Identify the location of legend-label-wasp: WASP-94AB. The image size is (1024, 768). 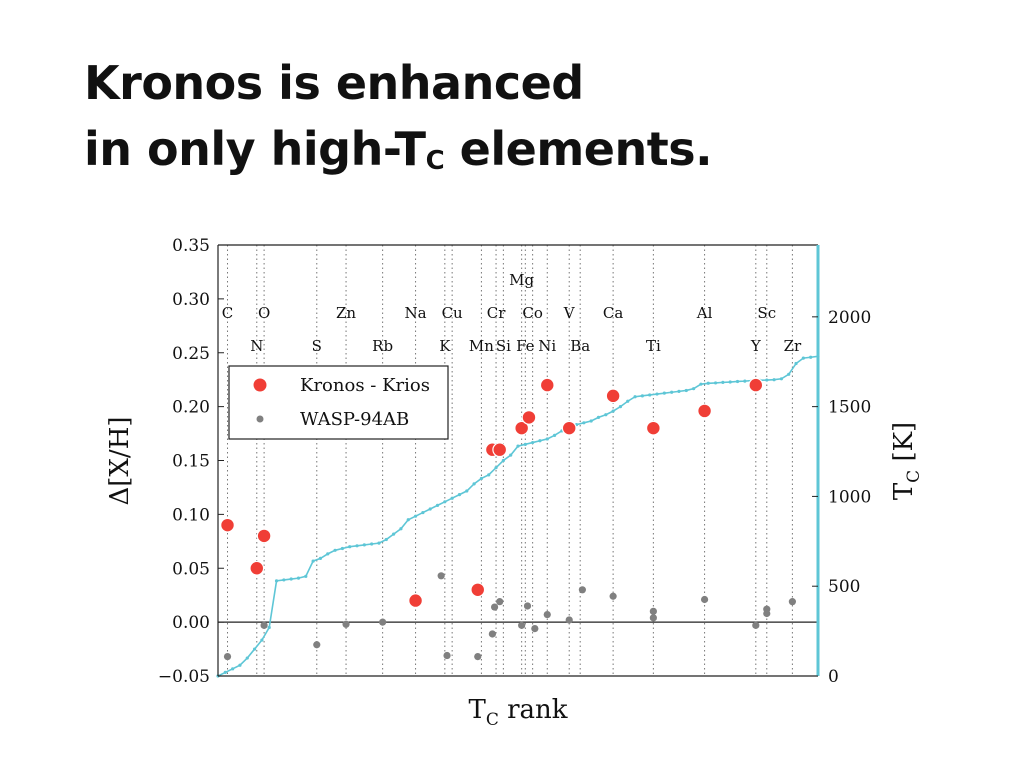
(354, 419).